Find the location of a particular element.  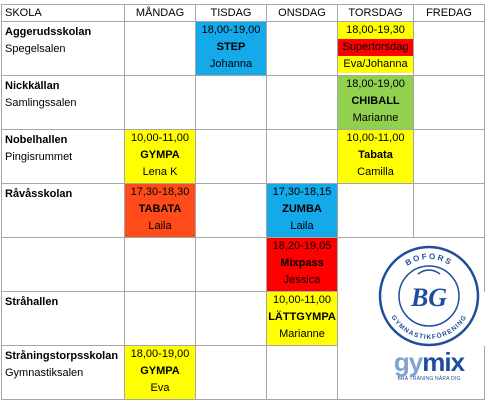

header-monday: MÅNDAG is located at coordinates (160, 13).